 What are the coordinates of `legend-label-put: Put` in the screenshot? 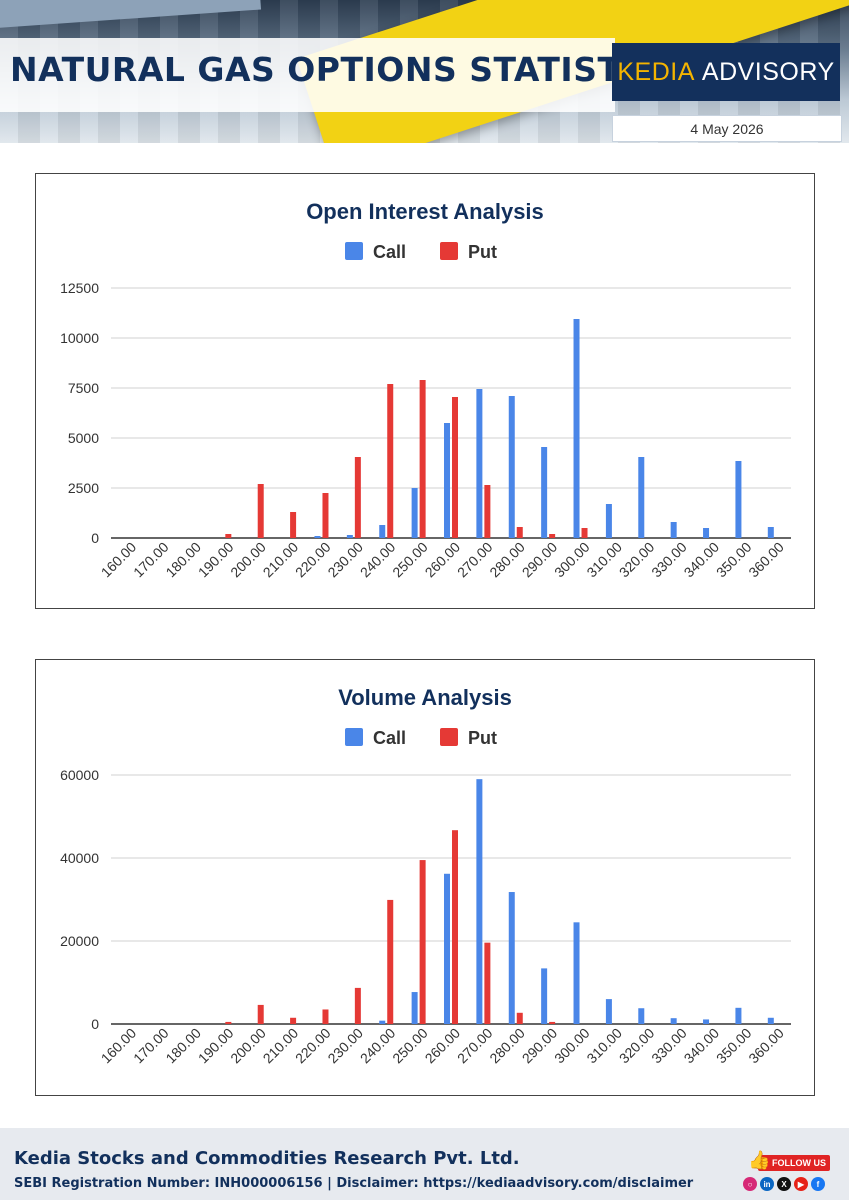 It's located at (482, 252).